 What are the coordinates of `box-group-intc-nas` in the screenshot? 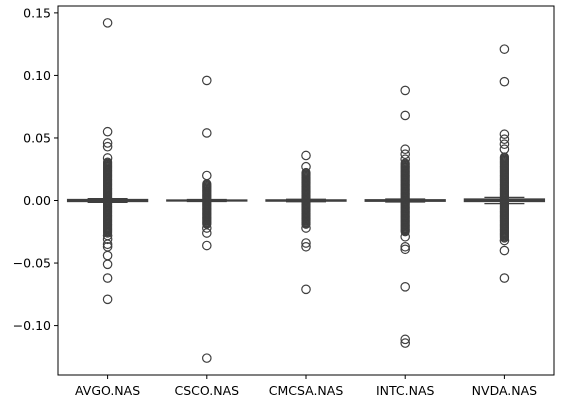 It's located at (405, 216).